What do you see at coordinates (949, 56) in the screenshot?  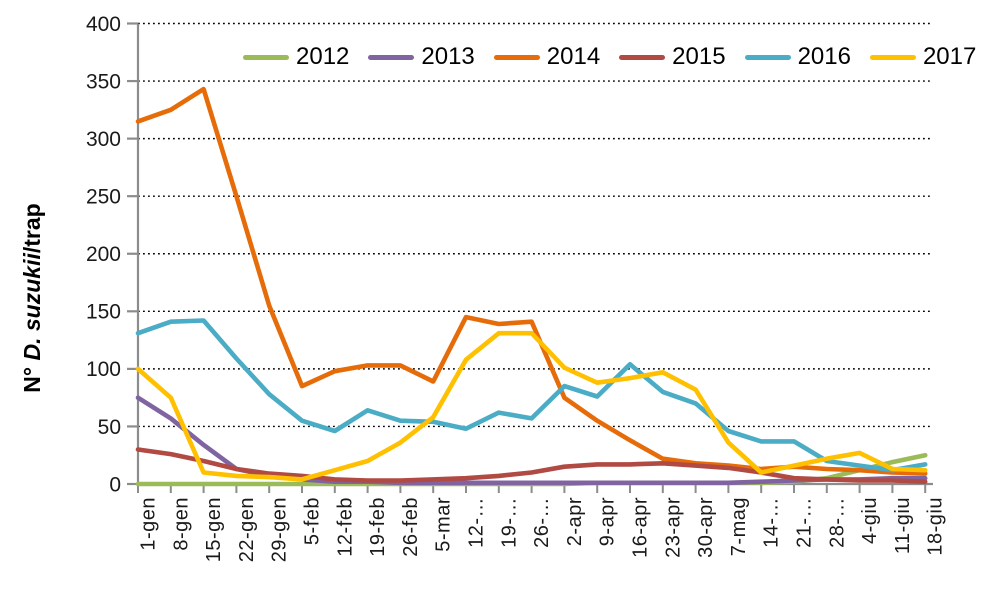 I see `legend-label-2017: 2017` at bounding box center [949, 56].